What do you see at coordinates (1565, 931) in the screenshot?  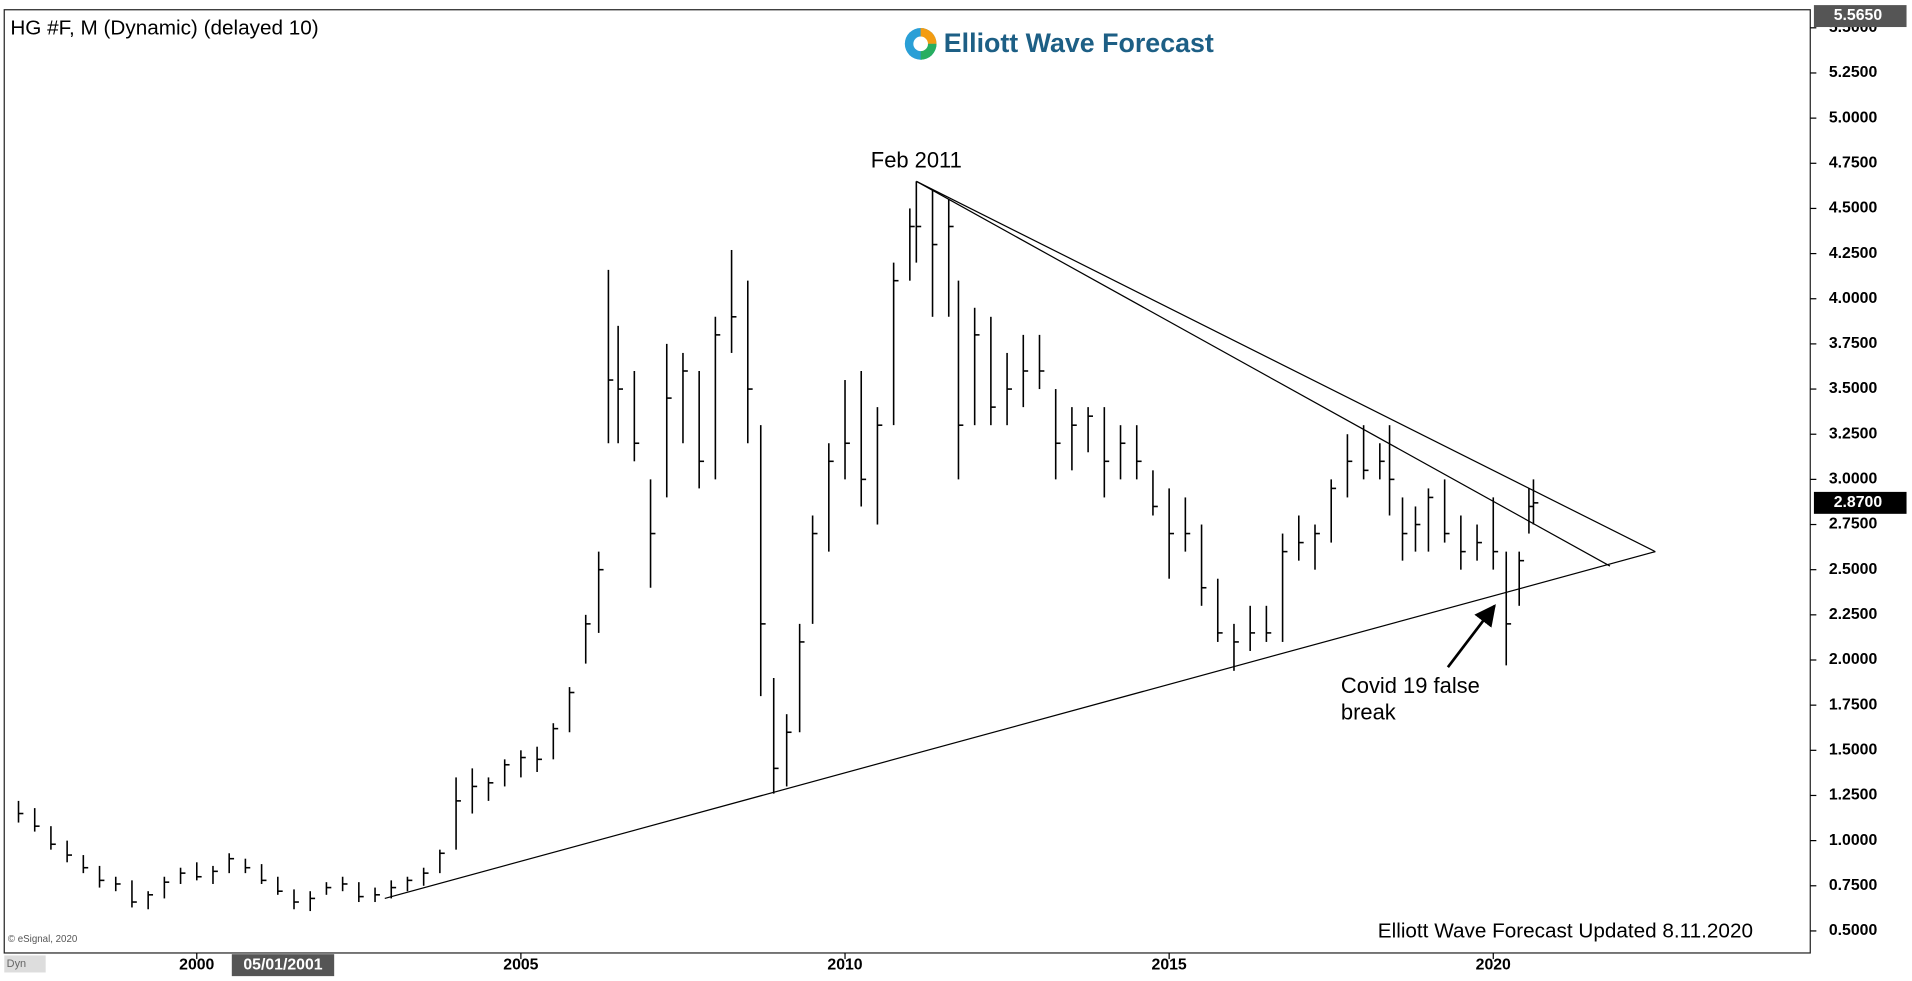 I see `footer: Elliott Wave Forecast Updated 8.11.2020` at bounding box center [1565, 931].